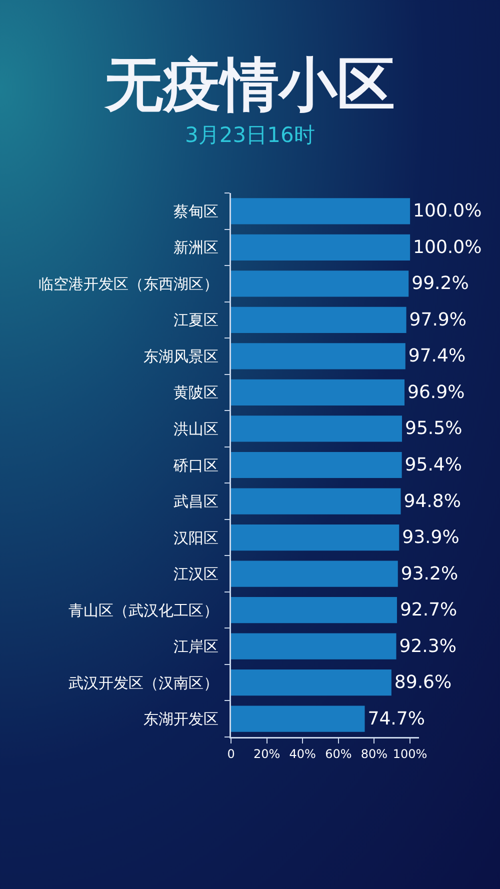  I want to click on data-label: 93.9%, so click(431, 537).